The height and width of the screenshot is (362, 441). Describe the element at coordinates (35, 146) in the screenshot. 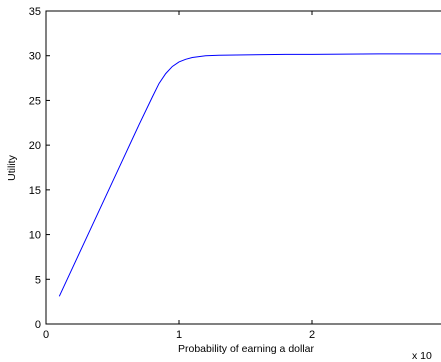

I see `y-tick-label-20: 20` at that location.